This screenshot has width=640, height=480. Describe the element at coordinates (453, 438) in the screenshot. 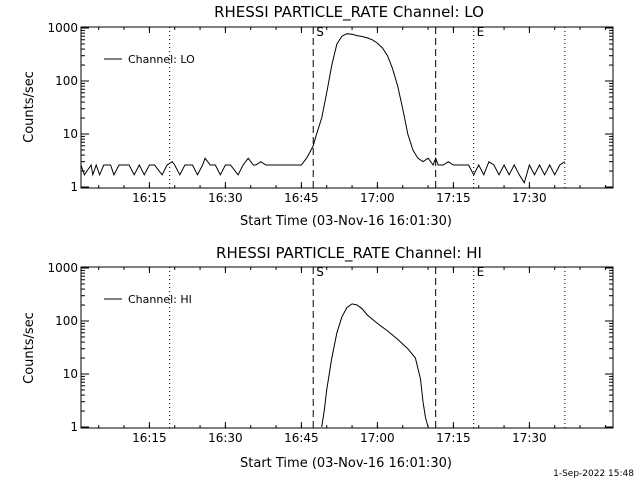

I see `hi-x-tick-label-4: 17:15` at that location.